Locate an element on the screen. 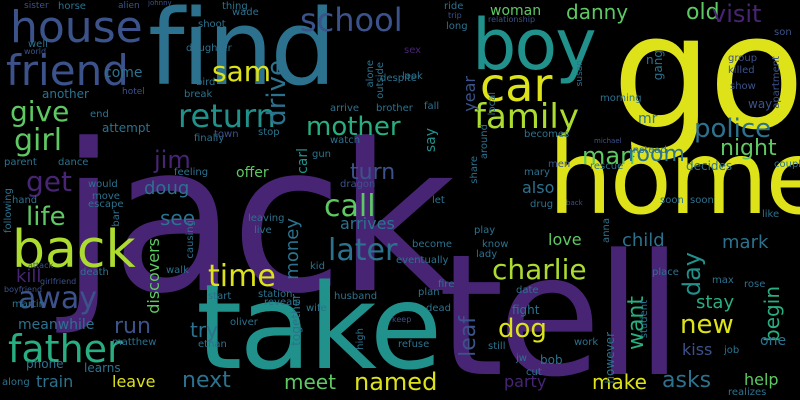 The height and width of the screenshot is (400, 800). word-finally: finally is located at coordinates (209, 138).